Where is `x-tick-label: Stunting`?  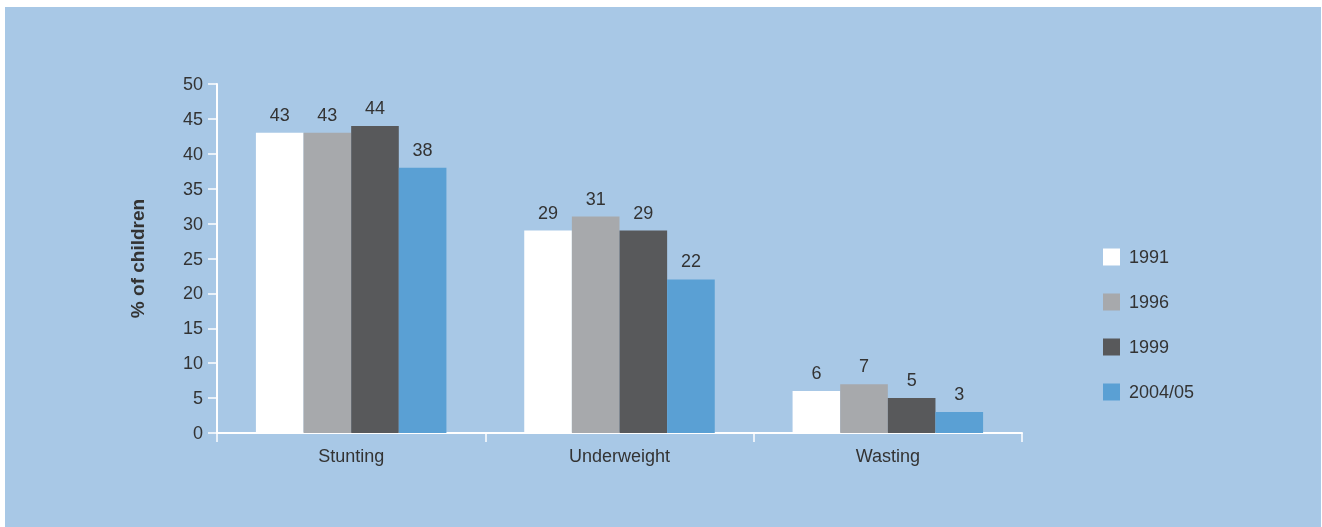 x-tick-label: Stunting is located at coordinates (351, 456).